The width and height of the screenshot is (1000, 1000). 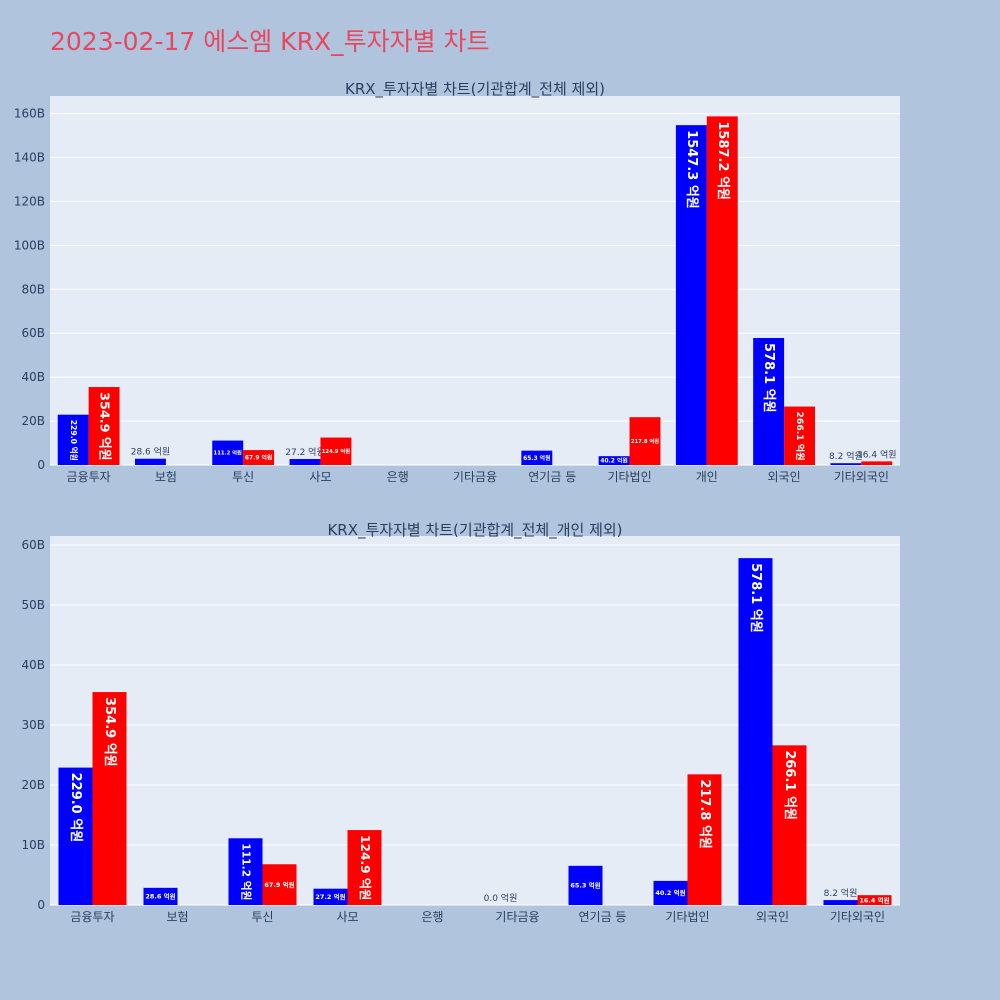 I want to click on x-tick-label: 개인, so click(x=707, y=477).